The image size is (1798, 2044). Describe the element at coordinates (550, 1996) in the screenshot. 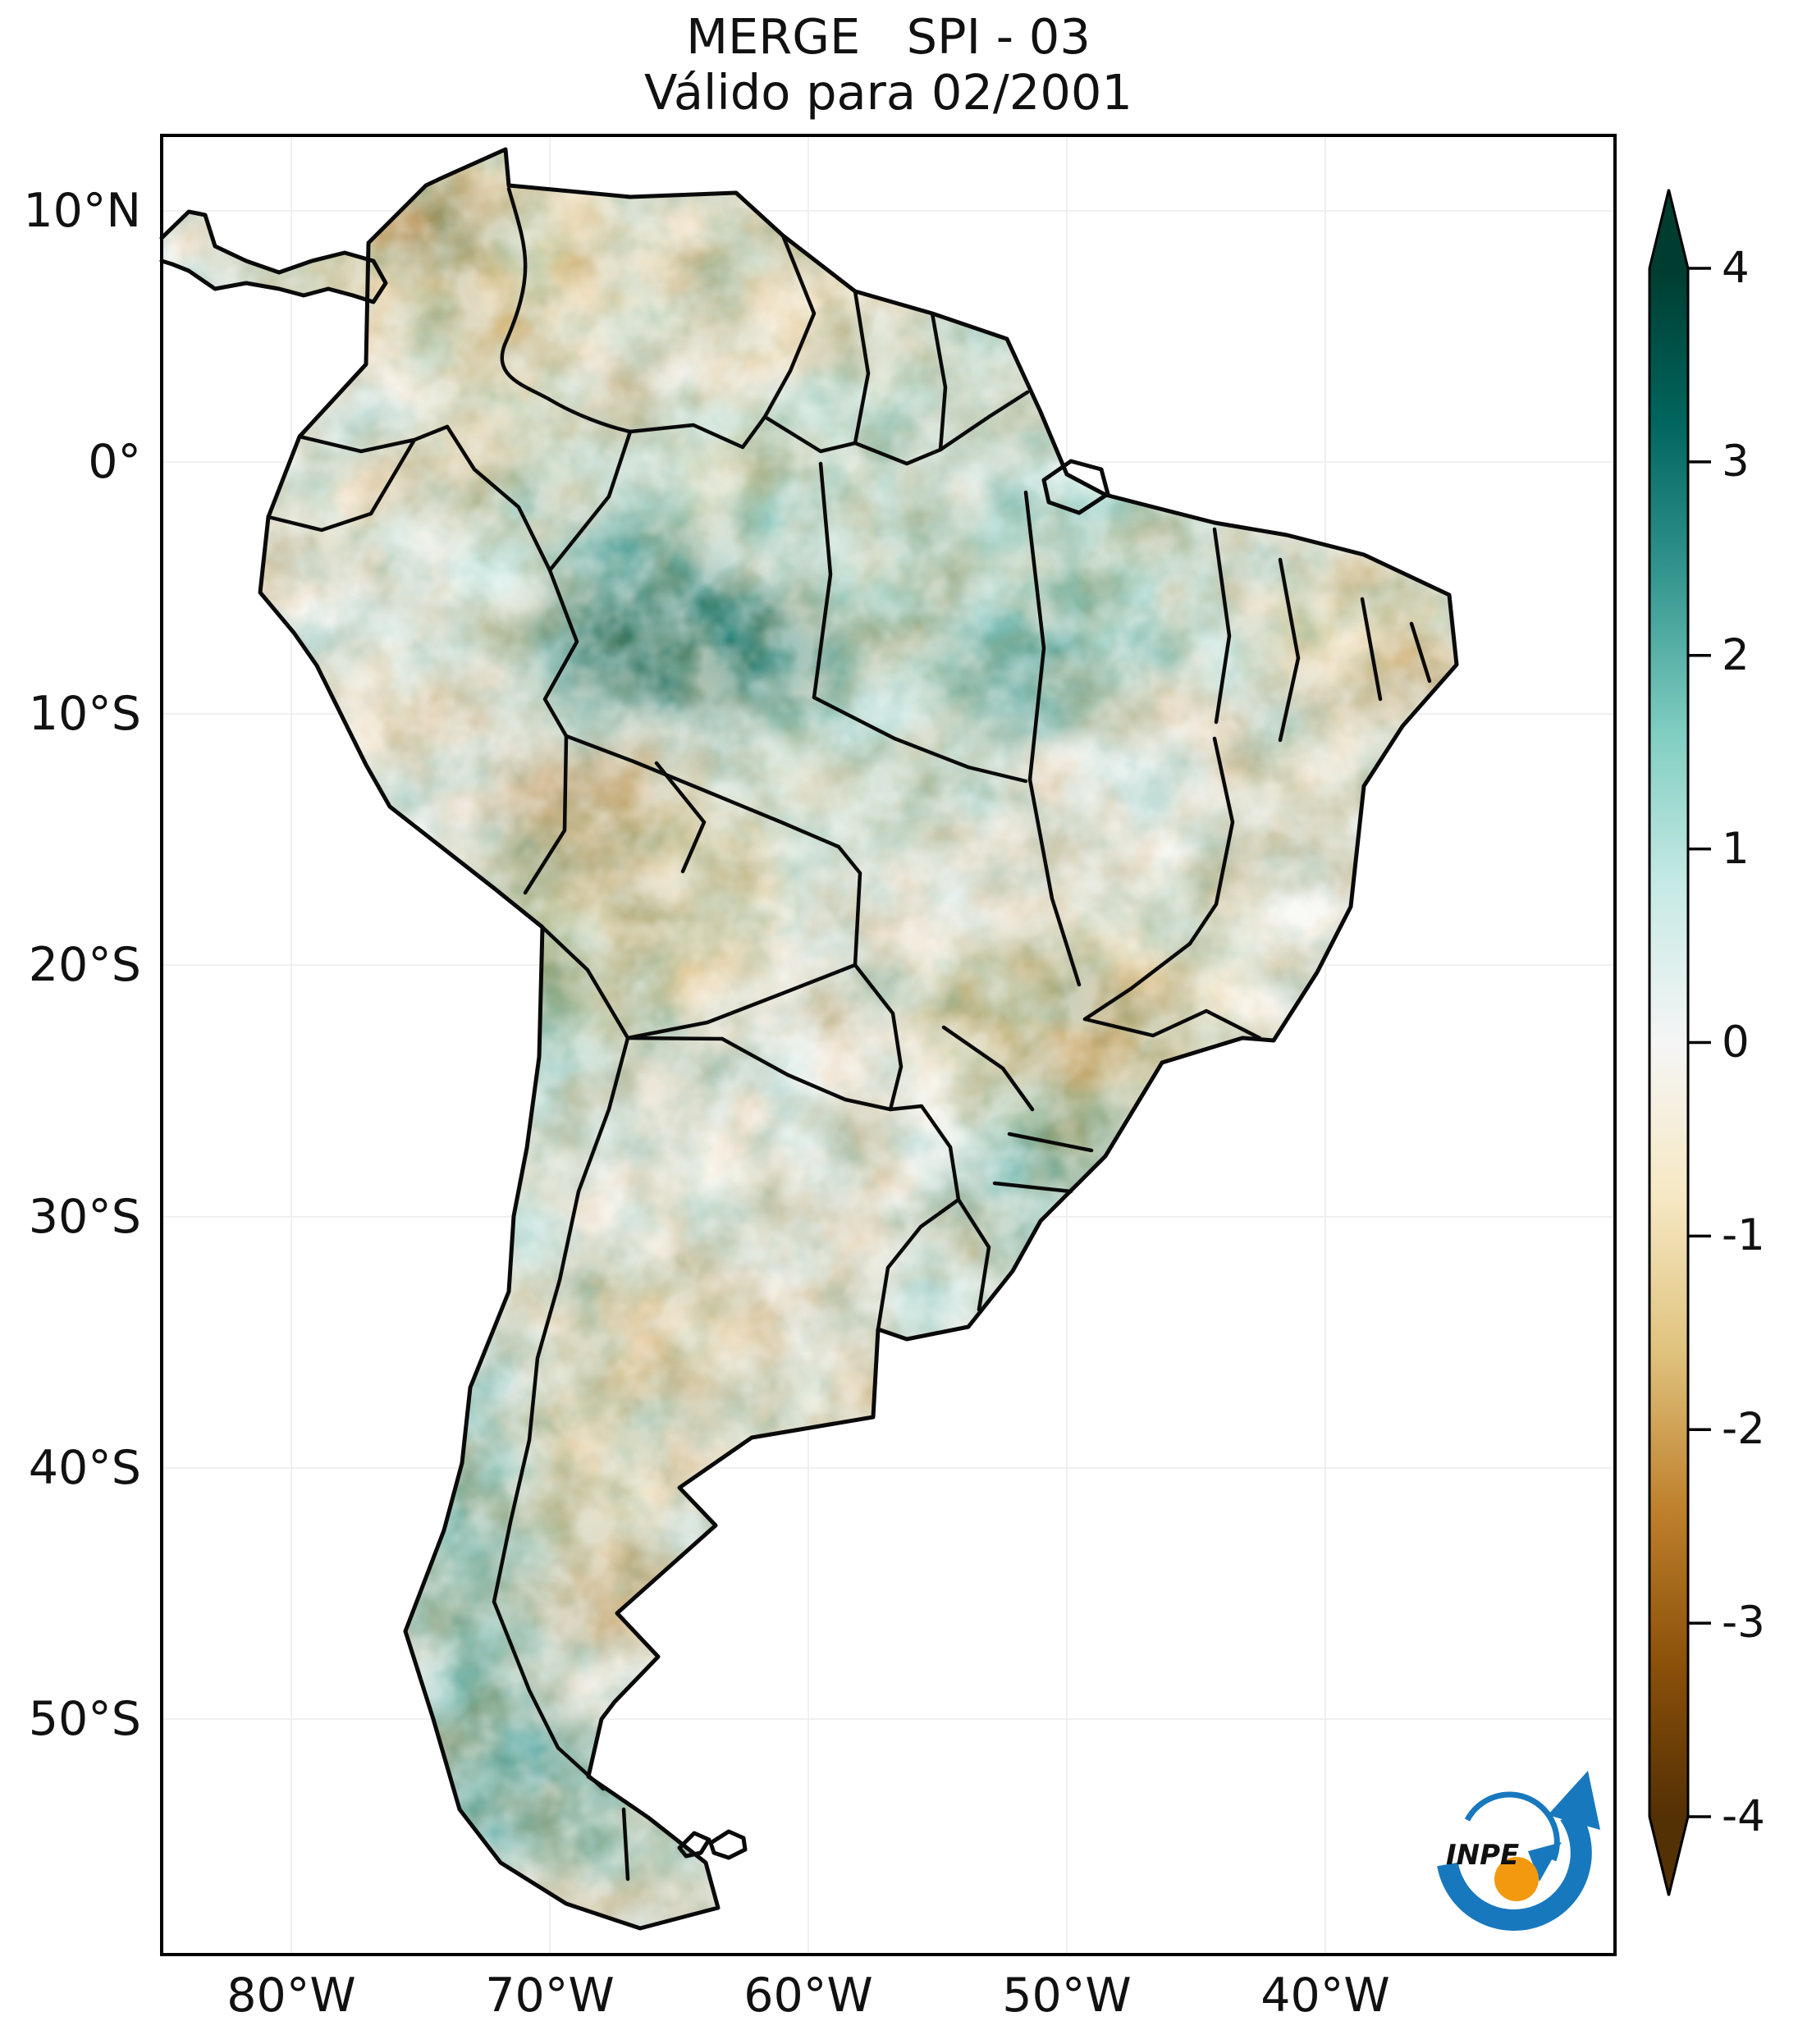

I see `lon-tick-label: 70°W` at that location.